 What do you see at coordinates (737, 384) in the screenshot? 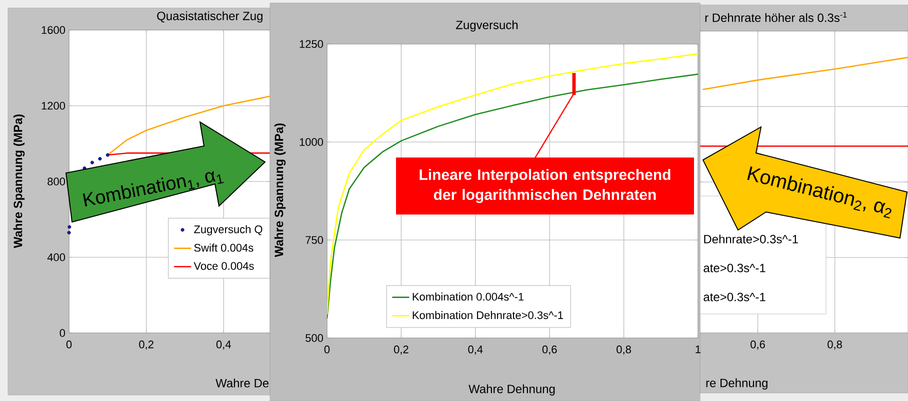
I see `x-axis-title: re Dehnung` at bounding box center [737, 384].